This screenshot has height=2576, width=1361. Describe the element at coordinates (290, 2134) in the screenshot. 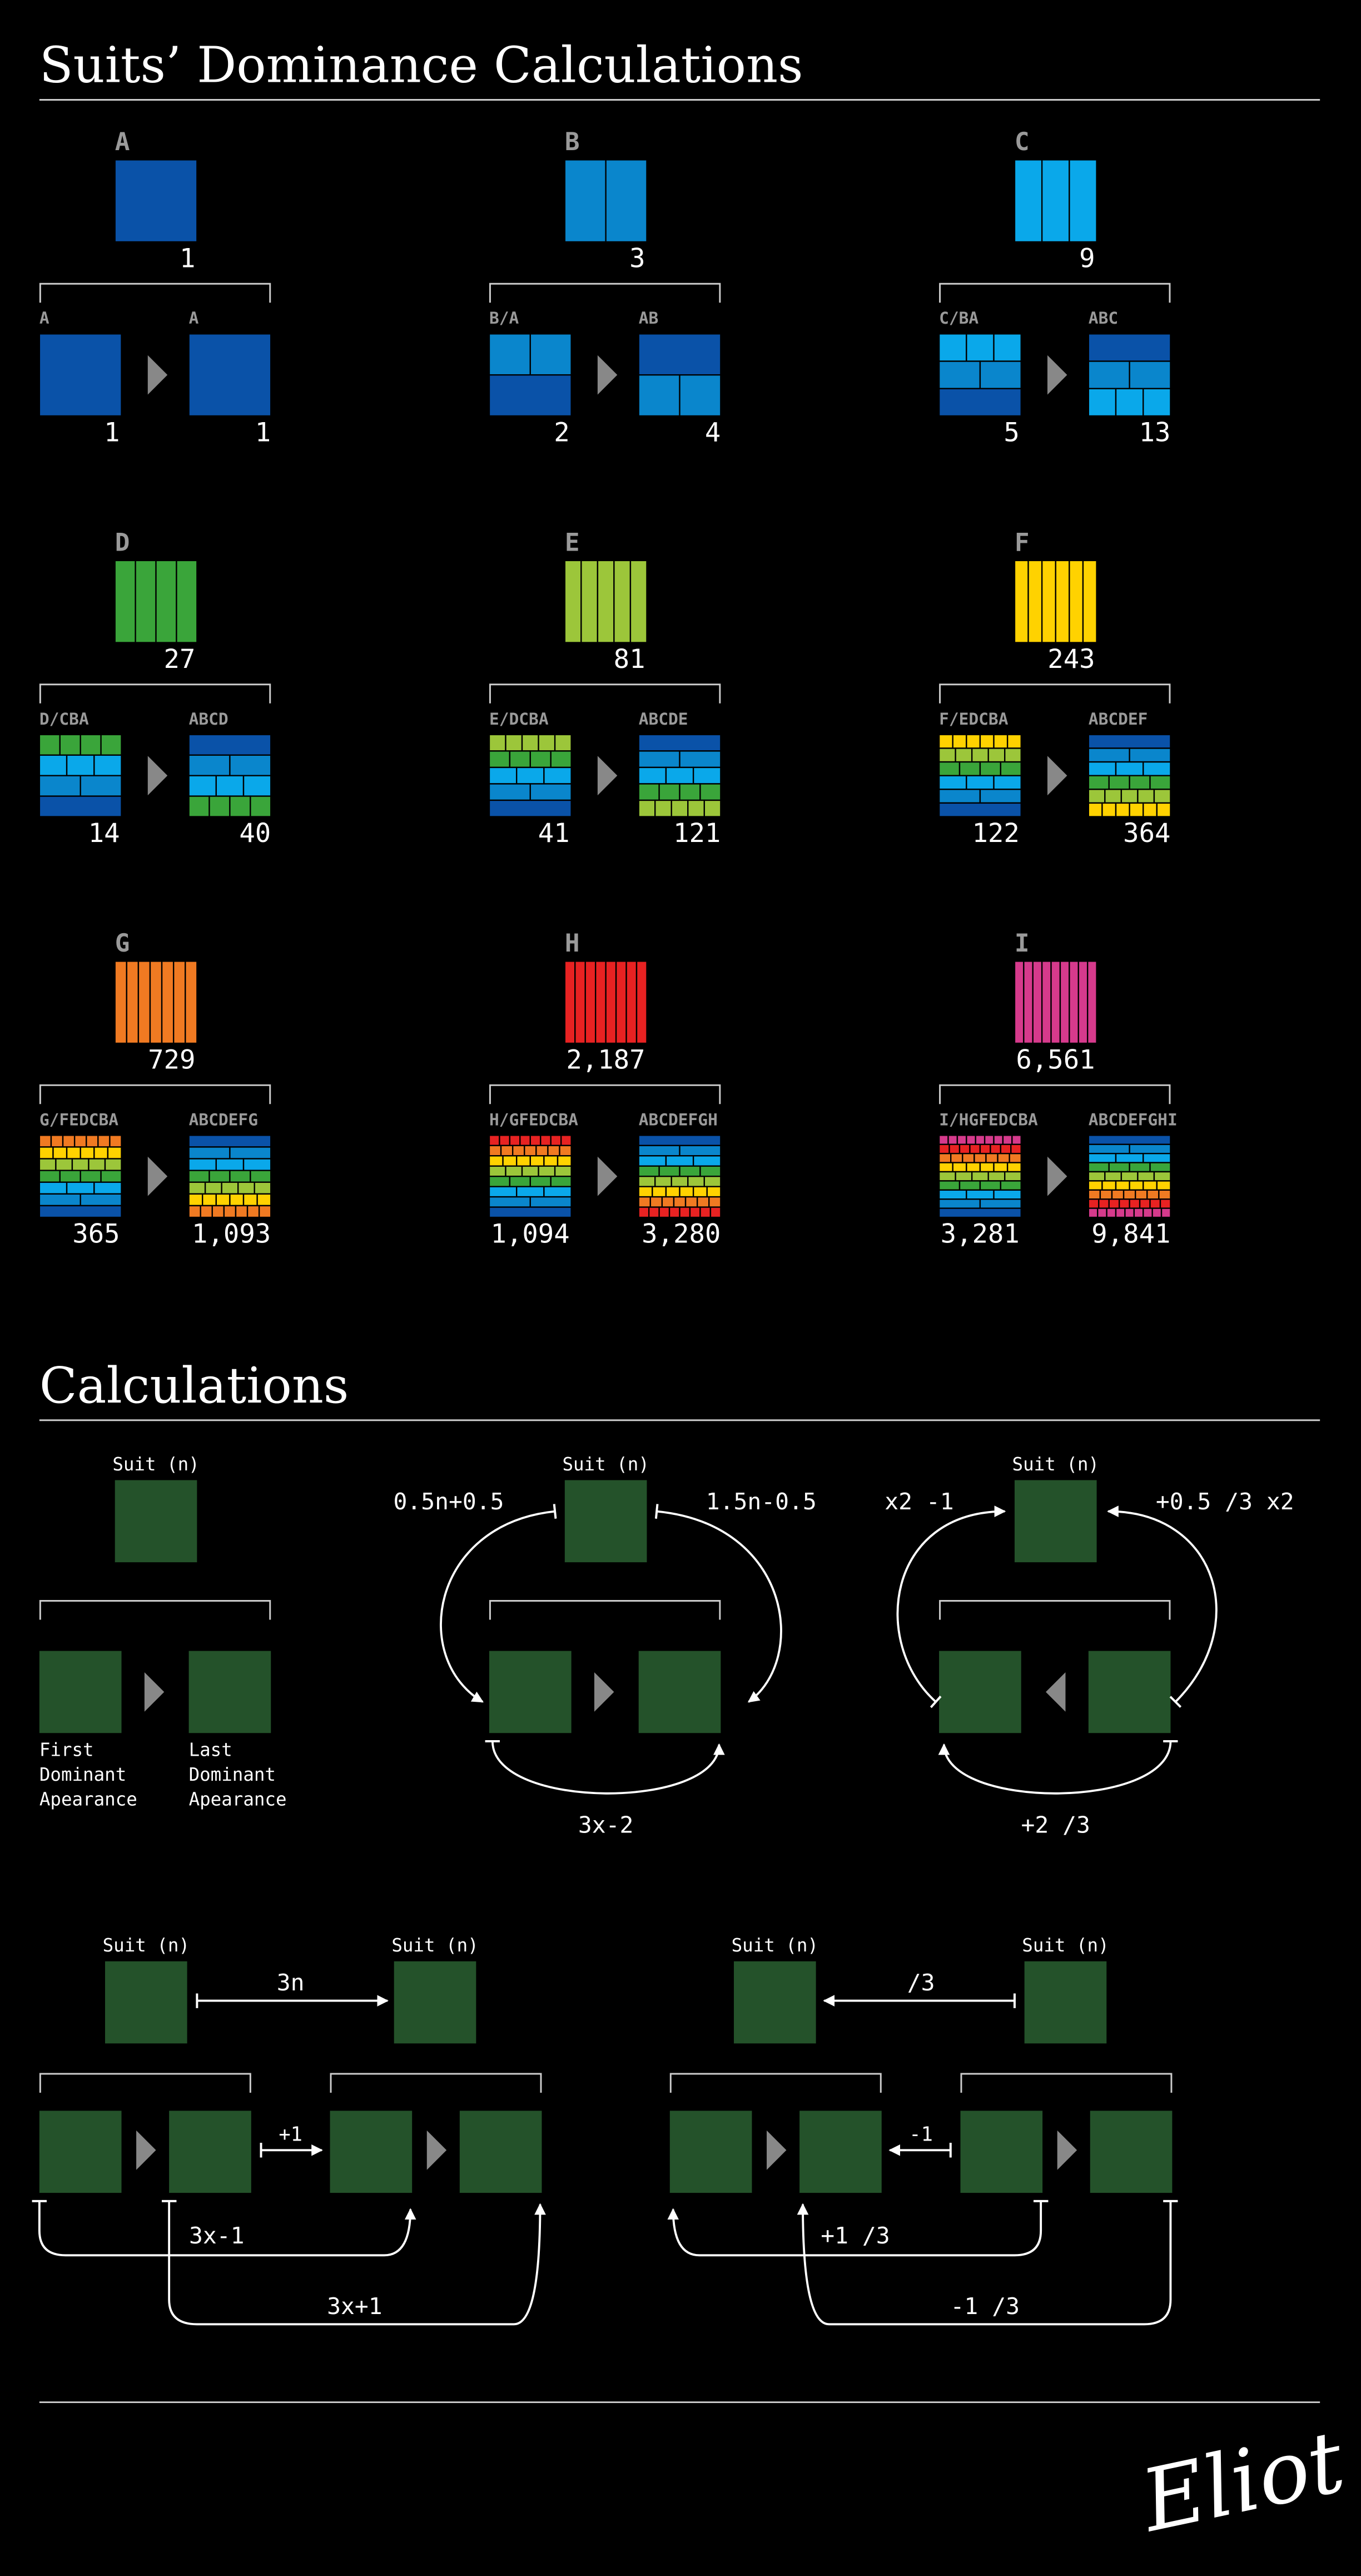

I see `formula: +1` at that location.